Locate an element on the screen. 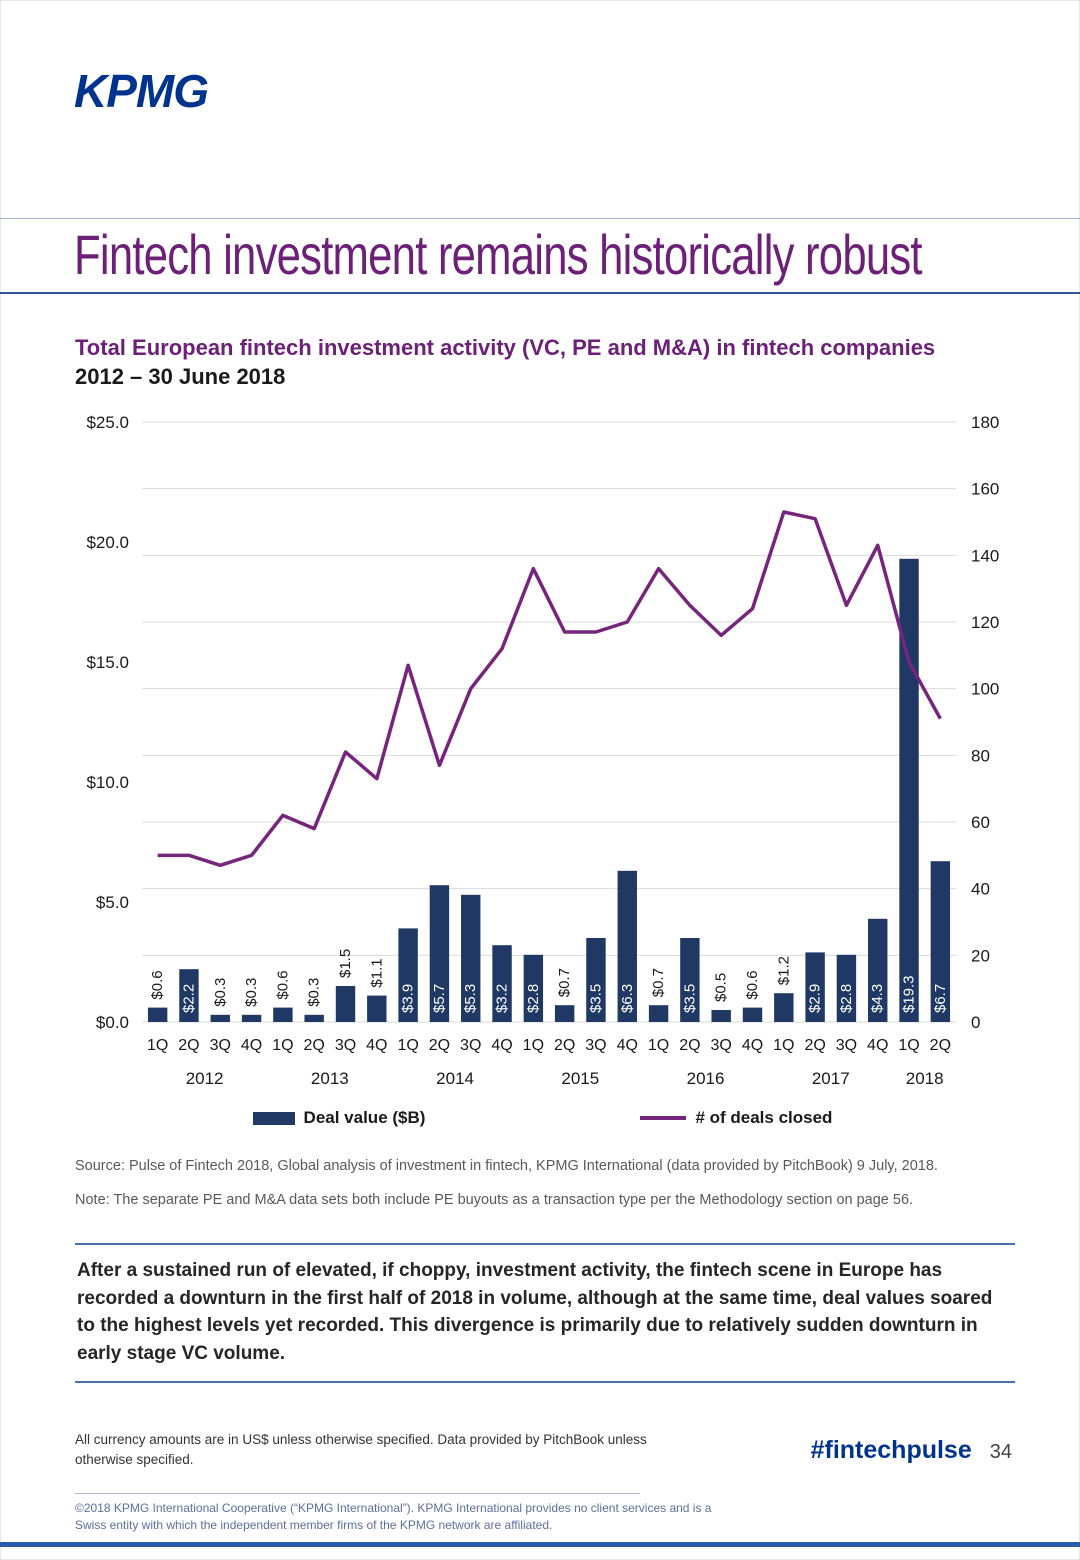 Image resolution: width=1080 pixels, height=1560 pixels. year-label: 2017 is located at coordinates (831, 1078).